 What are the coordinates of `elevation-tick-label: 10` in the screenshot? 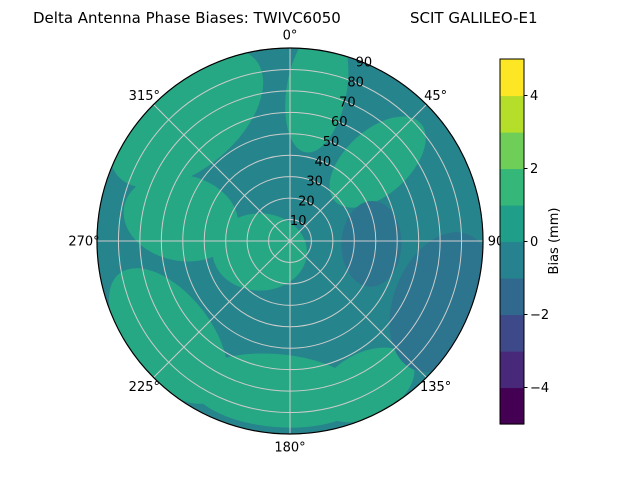 It's located at (298, 221).